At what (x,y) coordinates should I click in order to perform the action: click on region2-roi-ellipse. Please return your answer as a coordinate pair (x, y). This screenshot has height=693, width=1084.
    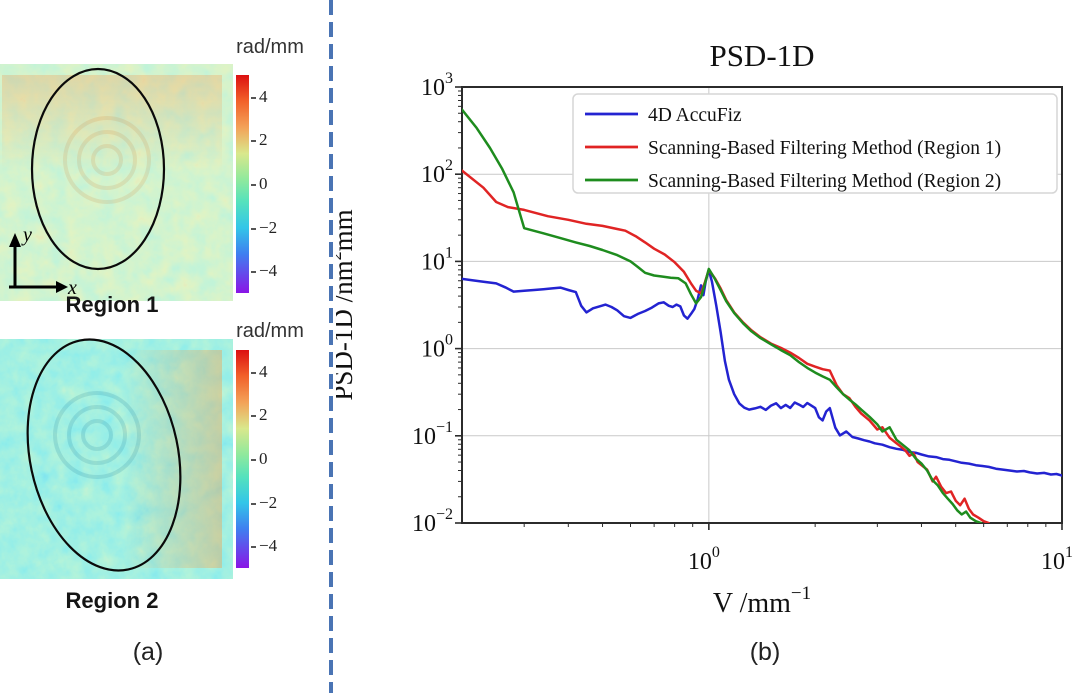
    Looking at the image, I should click on (104, 455).